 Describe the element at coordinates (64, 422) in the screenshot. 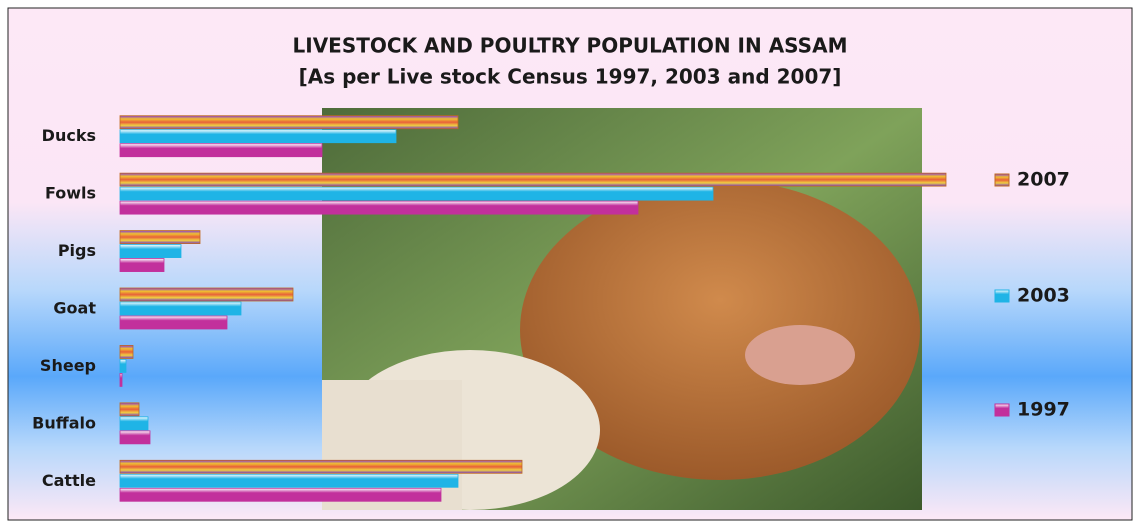

I see `y-tick-label: Buffalo` at that location.